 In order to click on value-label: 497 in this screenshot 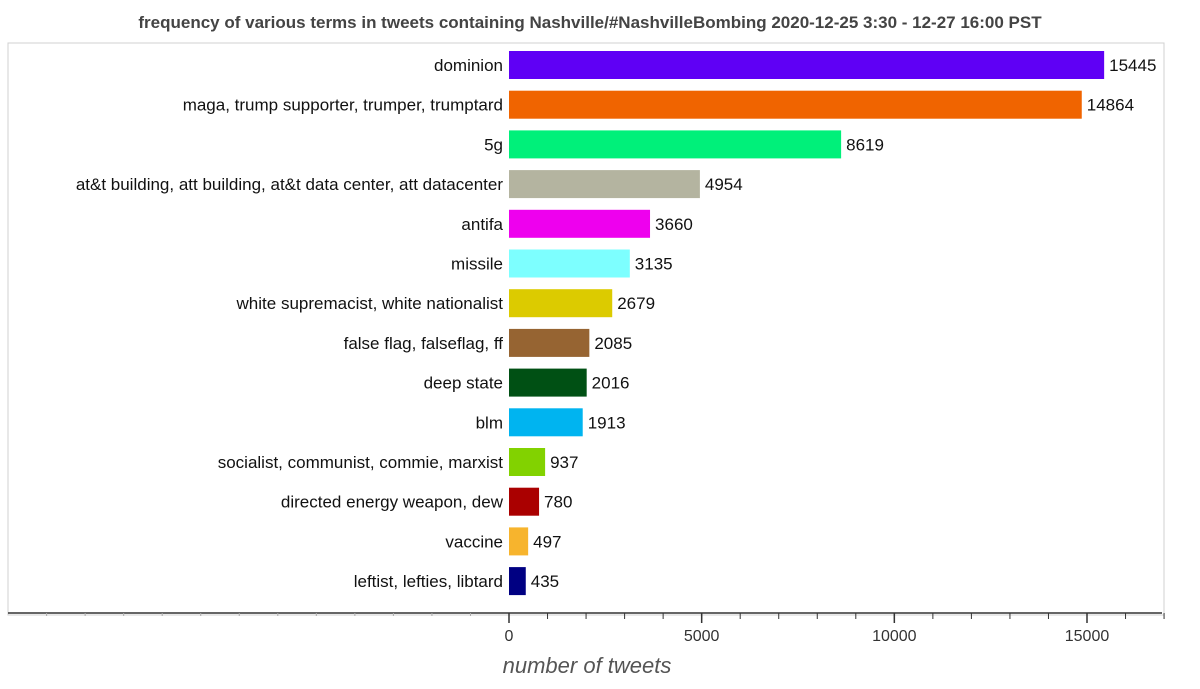, I will do `click(547, 541)`.